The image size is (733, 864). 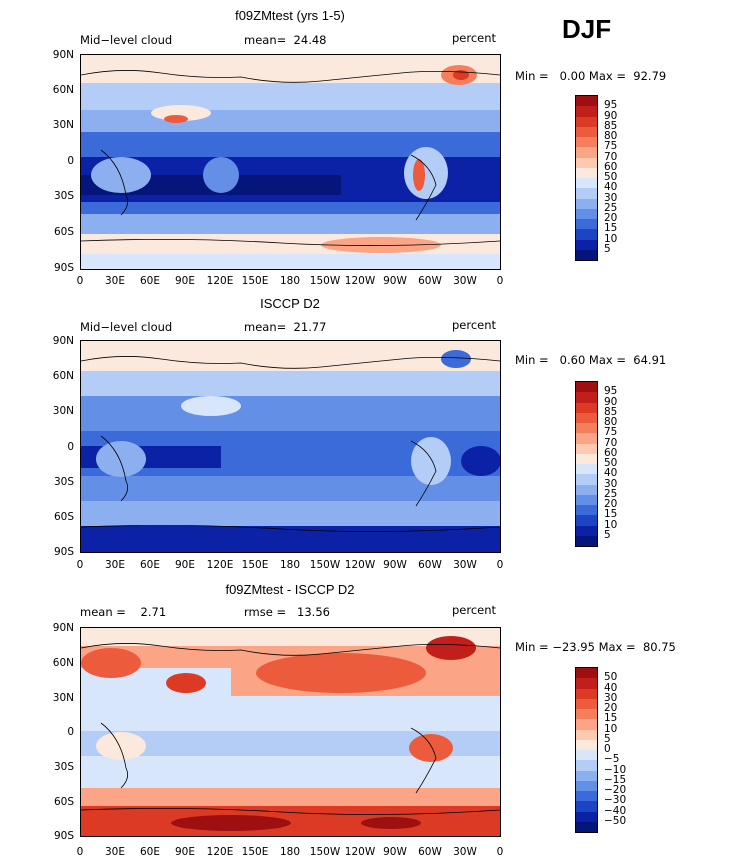 What do you see at coordinates (123, 612) in the screenshot?
I see `panel-left-label: mean = 2.71` at bounding box center [123, 612].